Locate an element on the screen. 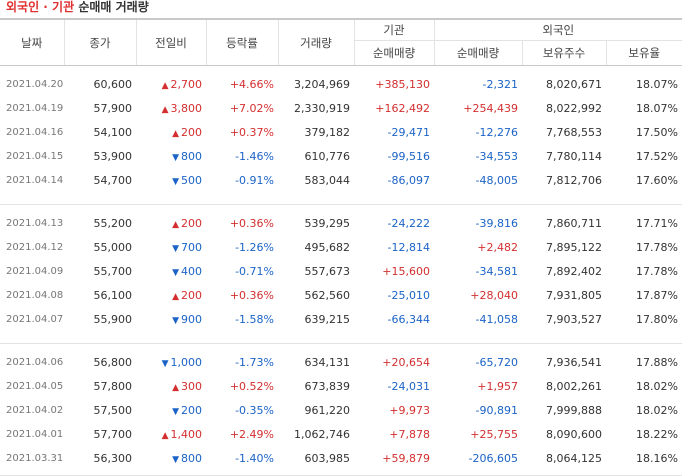 The image size is (690, 476). header-inst-net: 순매매량 is located at coordinates (393, 53).